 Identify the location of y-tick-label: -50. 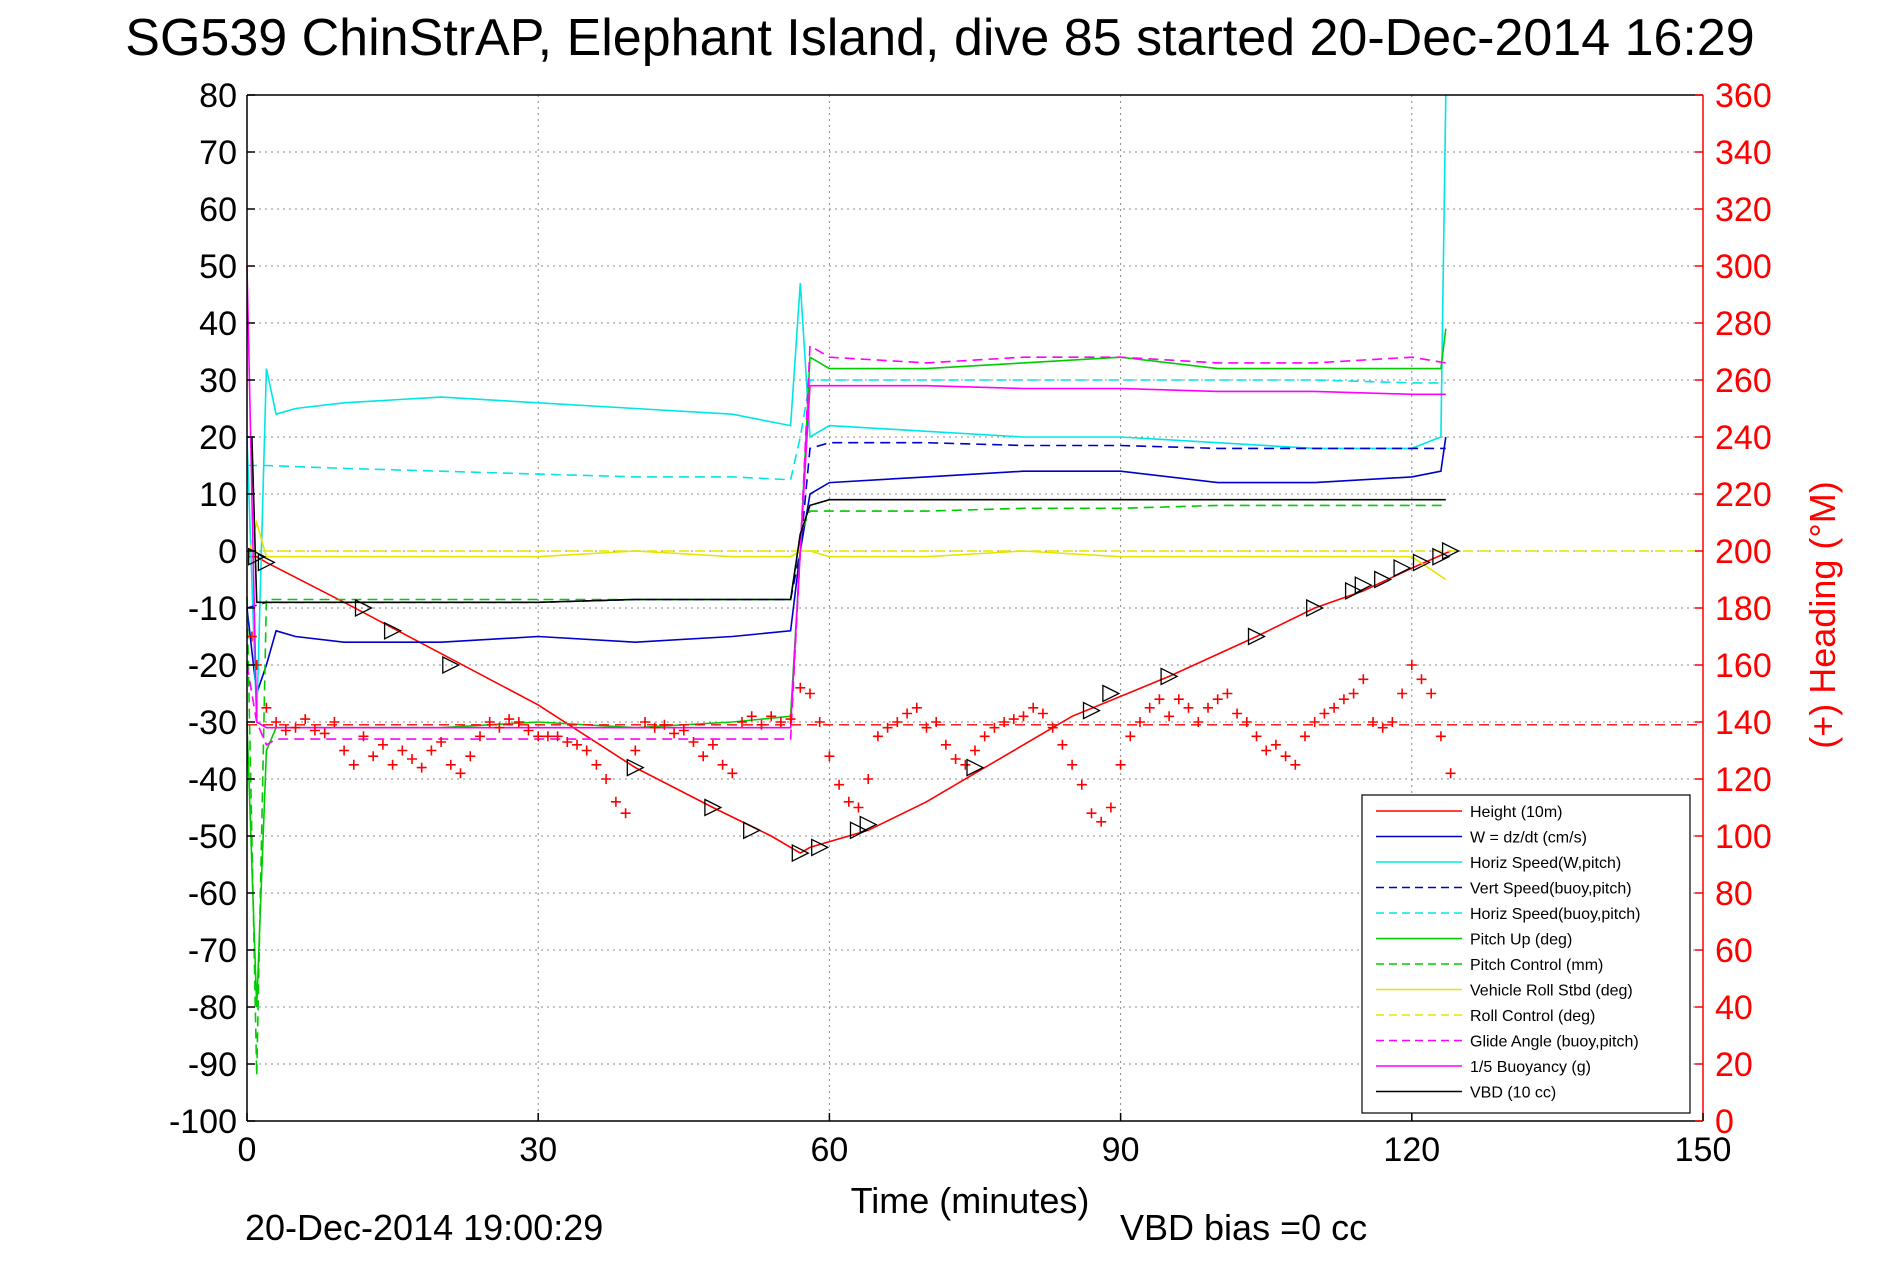
(212, 837).